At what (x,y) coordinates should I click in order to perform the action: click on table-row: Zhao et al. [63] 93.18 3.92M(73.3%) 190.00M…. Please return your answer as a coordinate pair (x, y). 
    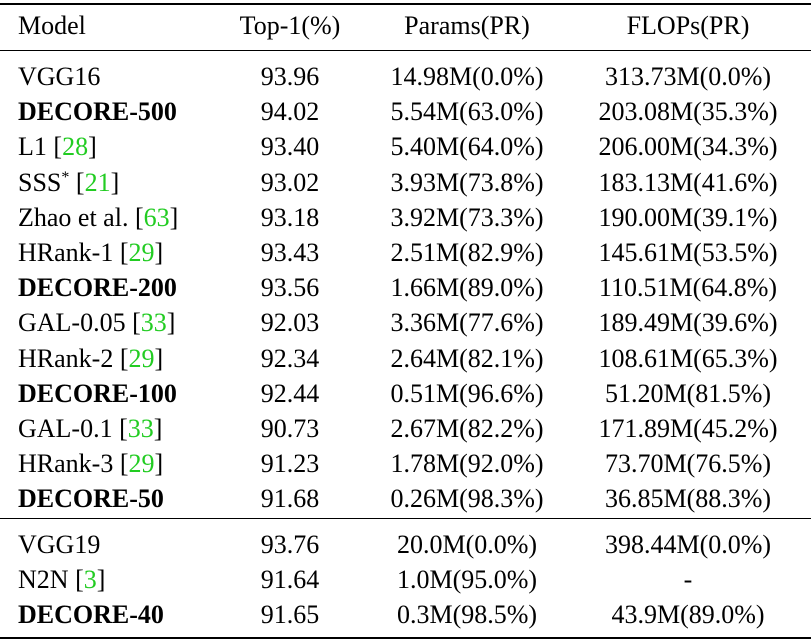
    Looking at the image, I should click on (405, 217).